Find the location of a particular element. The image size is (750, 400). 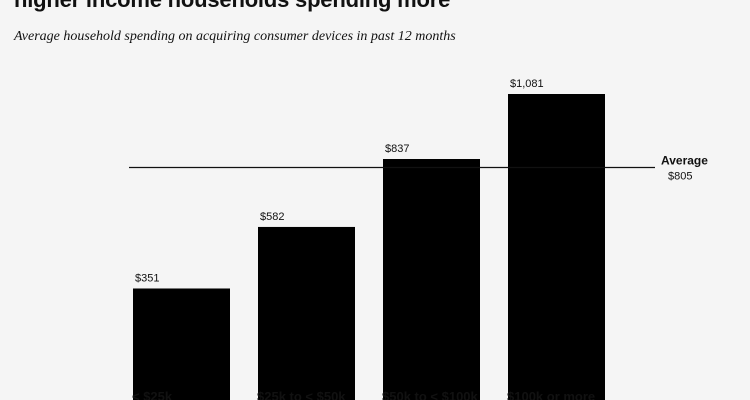

category-label: $100k or more is located at coordinates (551, 394).